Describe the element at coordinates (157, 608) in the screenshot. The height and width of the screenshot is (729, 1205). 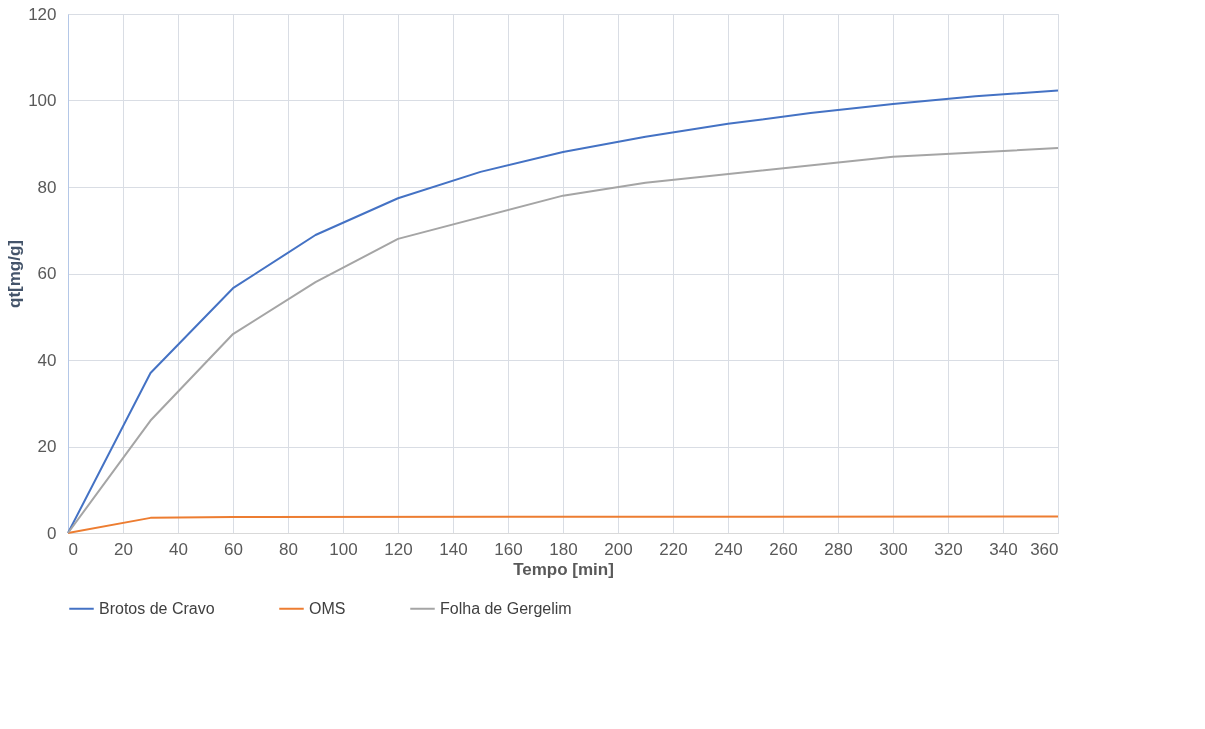
I see `legend-label: Brotos de Cravo` at that location.